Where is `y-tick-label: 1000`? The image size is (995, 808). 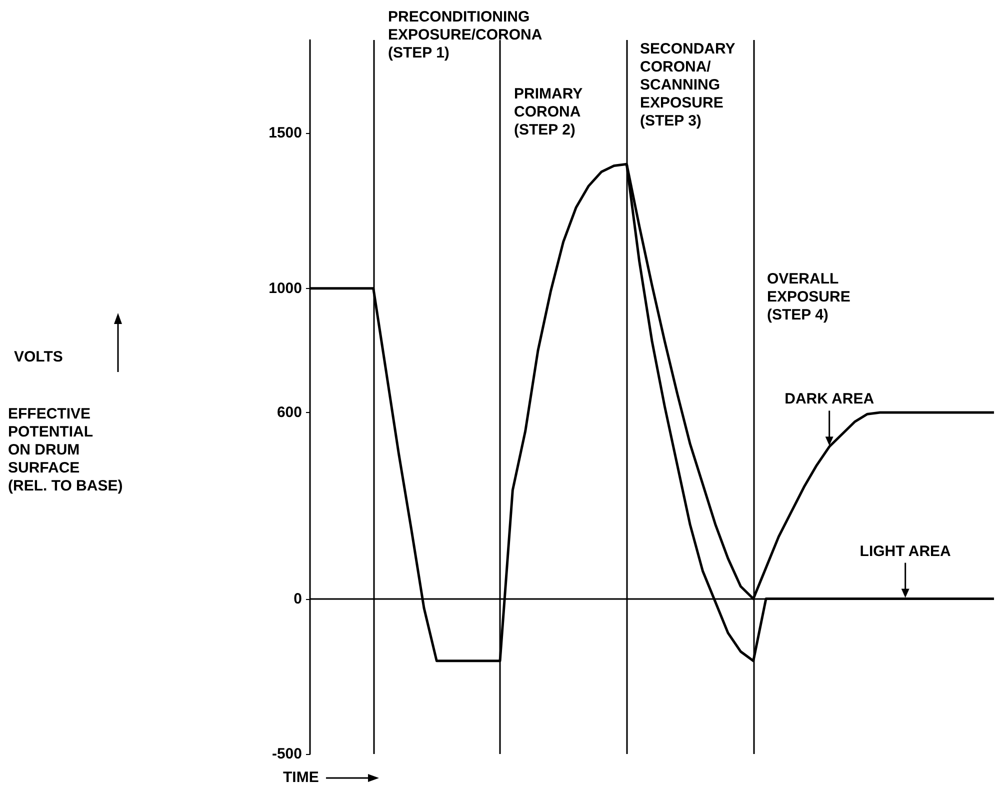 y-tick-label: 1000 is located at coordinates (285, 288).